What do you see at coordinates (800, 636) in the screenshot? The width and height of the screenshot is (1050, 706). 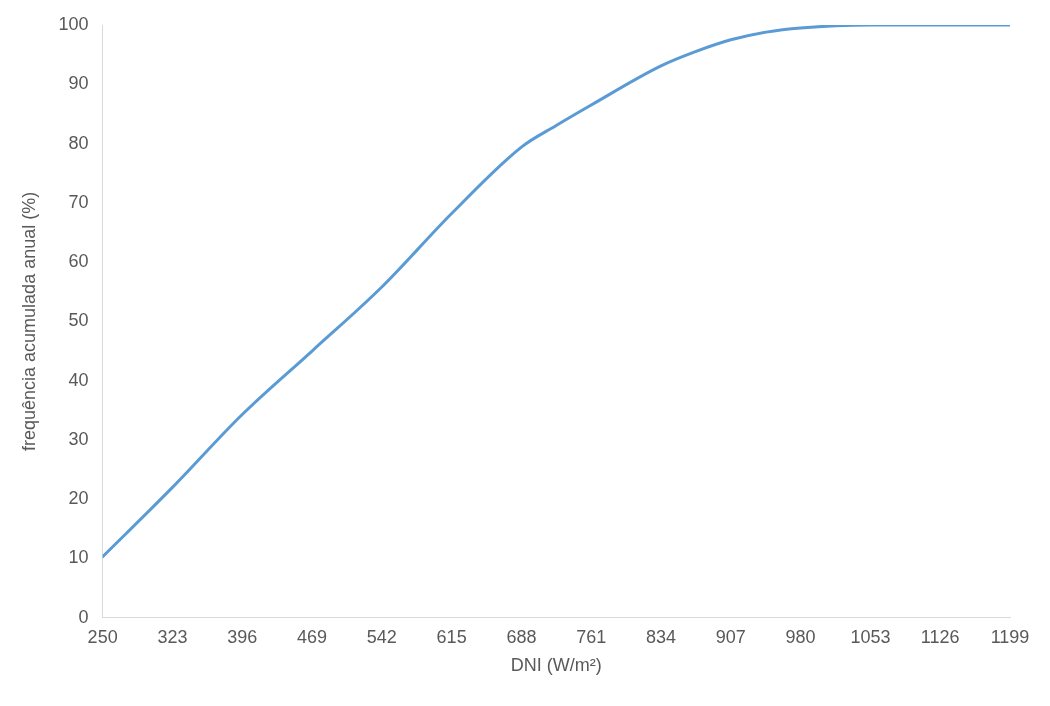 I see `x-tick-label: 980` at bounding box center [800, 636].